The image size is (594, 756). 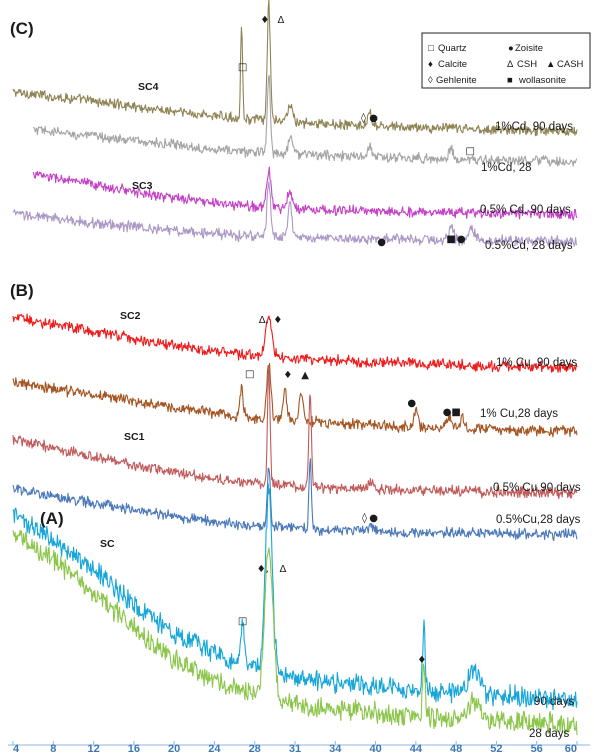 I want to click on group-label-sc2: SC2, so click(x=130, y=316).